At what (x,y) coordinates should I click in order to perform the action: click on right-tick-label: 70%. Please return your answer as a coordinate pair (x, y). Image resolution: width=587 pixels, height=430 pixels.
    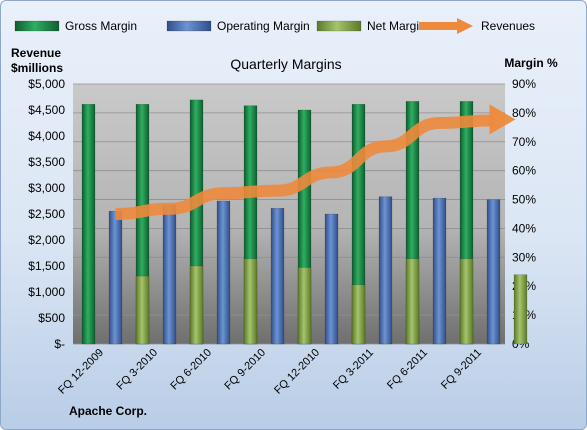
    Looking at the image, I should click on (524, 142).